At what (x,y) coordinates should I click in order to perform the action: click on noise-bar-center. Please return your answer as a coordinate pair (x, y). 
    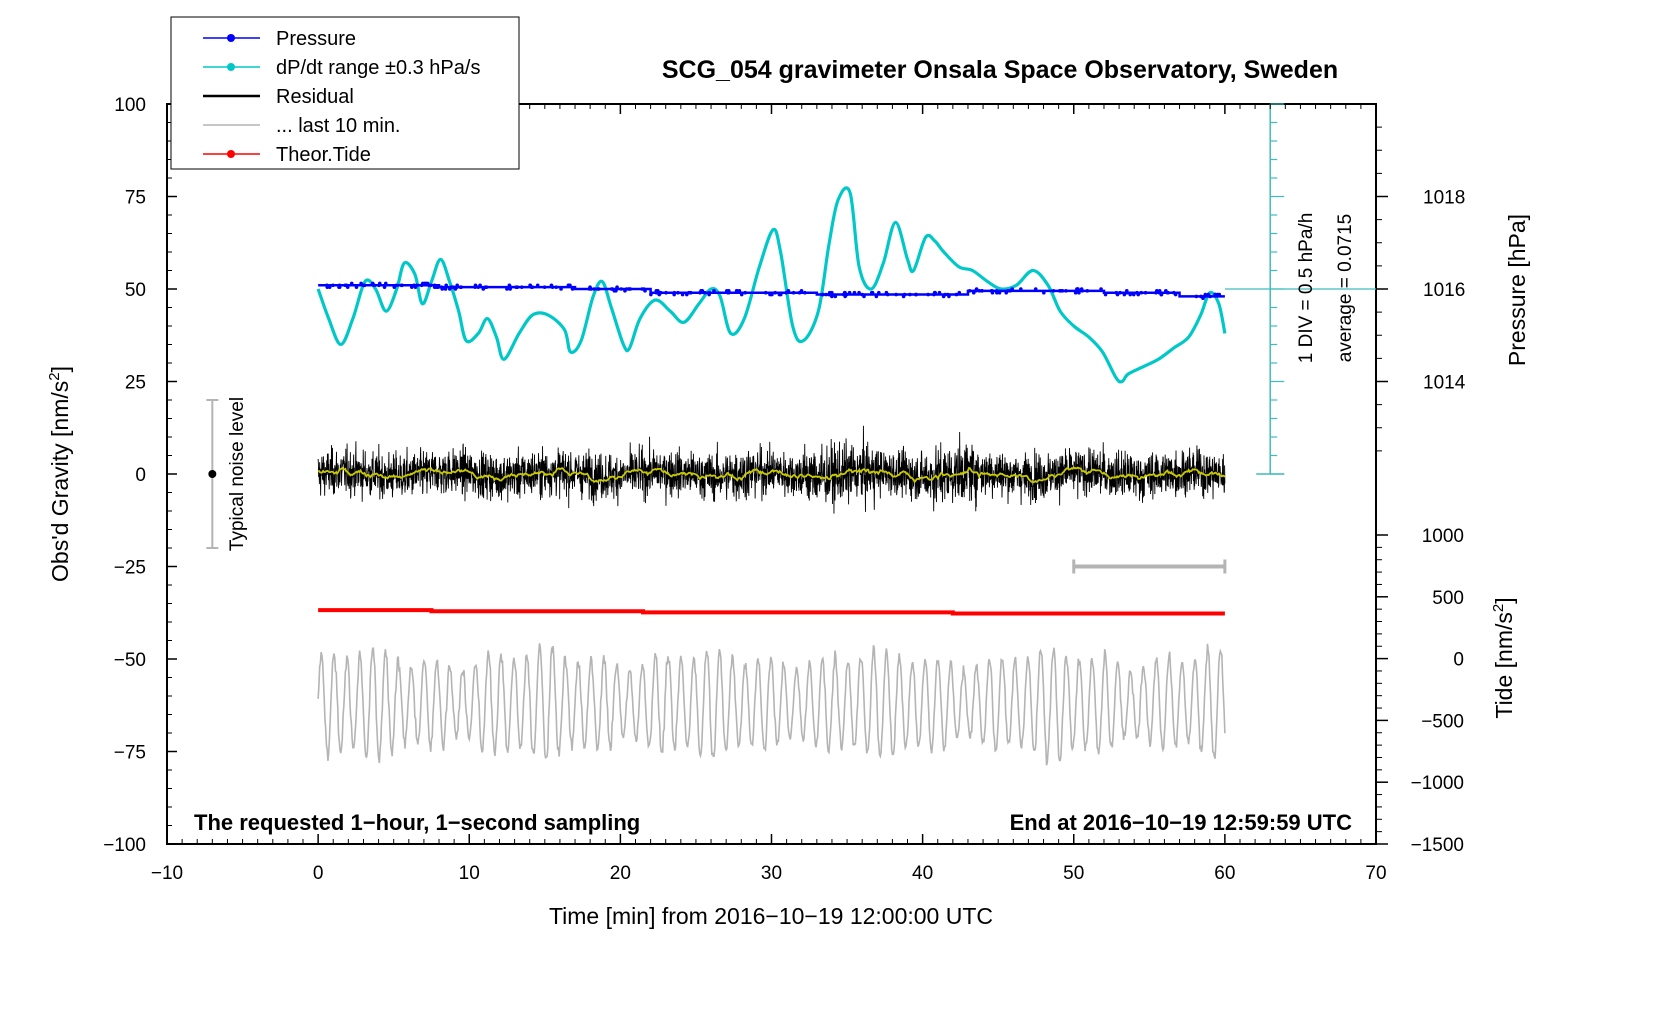
    Looking at the image, I should click on (212, 474).